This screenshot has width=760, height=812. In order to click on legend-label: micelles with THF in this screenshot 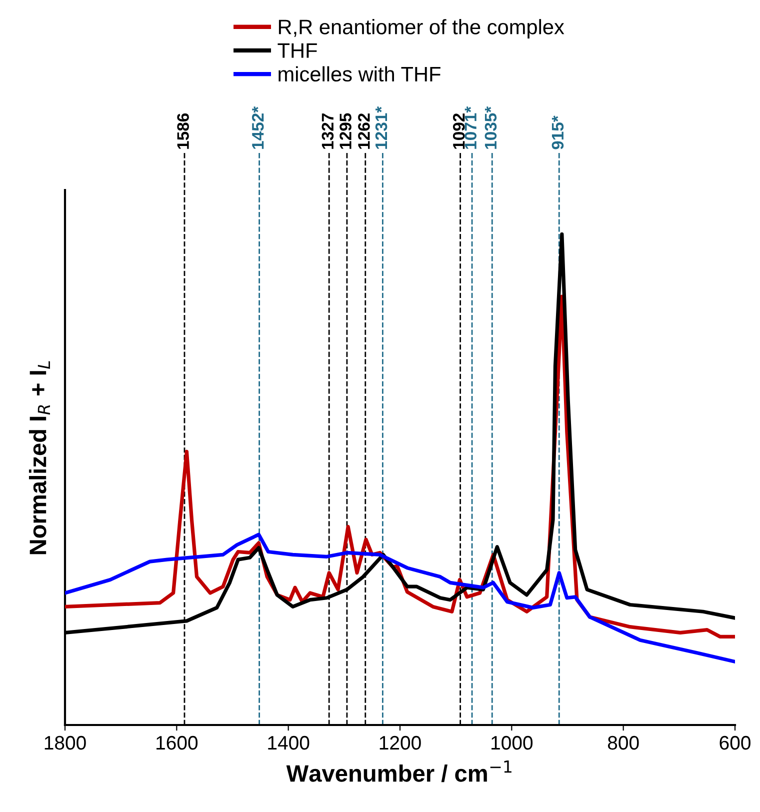, I will do `click(359, 74)`.